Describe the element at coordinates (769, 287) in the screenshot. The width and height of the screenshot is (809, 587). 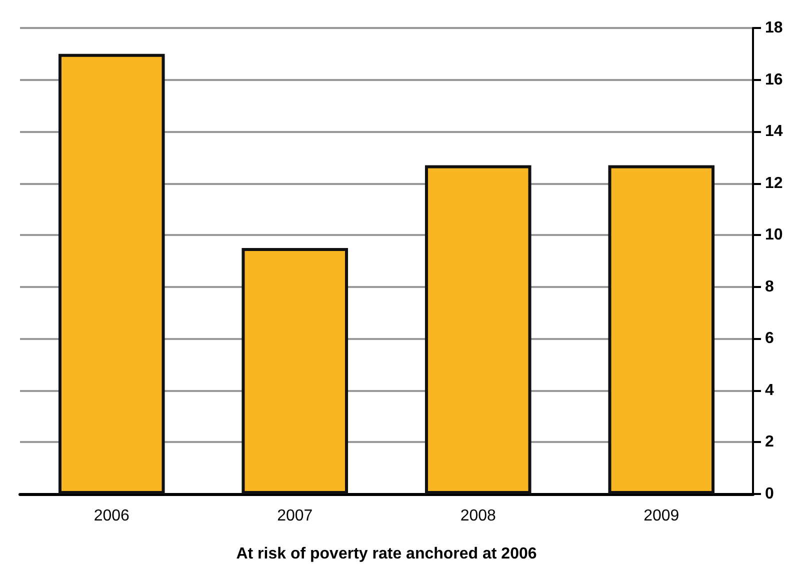
I see `y-tick-label: 8` at that location.